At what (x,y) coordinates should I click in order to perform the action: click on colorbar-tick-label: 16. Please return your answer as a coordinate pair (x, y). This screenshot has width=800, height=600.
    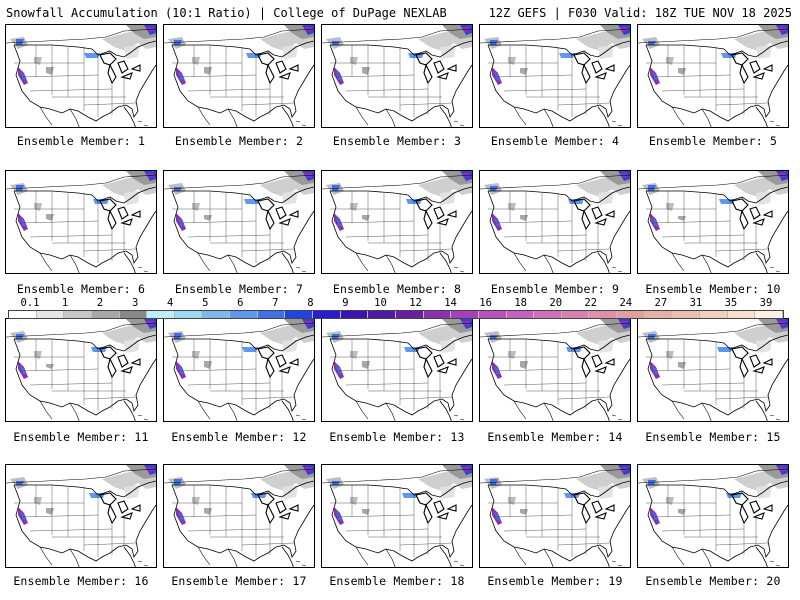
    Looking at the image, I should click on (485, 303).